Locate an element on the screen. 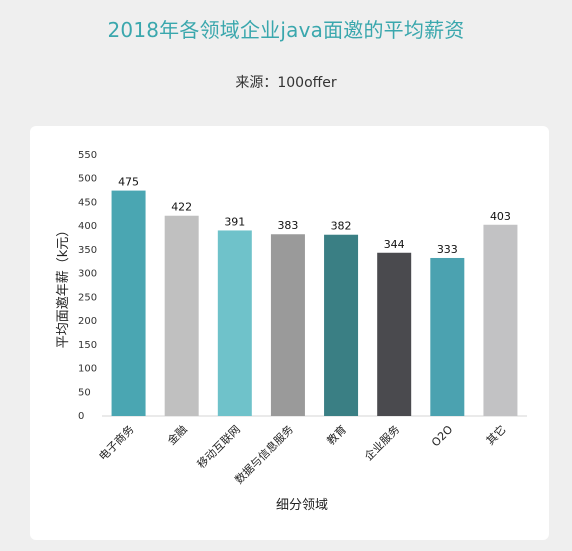 The image size is (572, 551). bar-value-label: 391 is located at coordinates (234, 221).